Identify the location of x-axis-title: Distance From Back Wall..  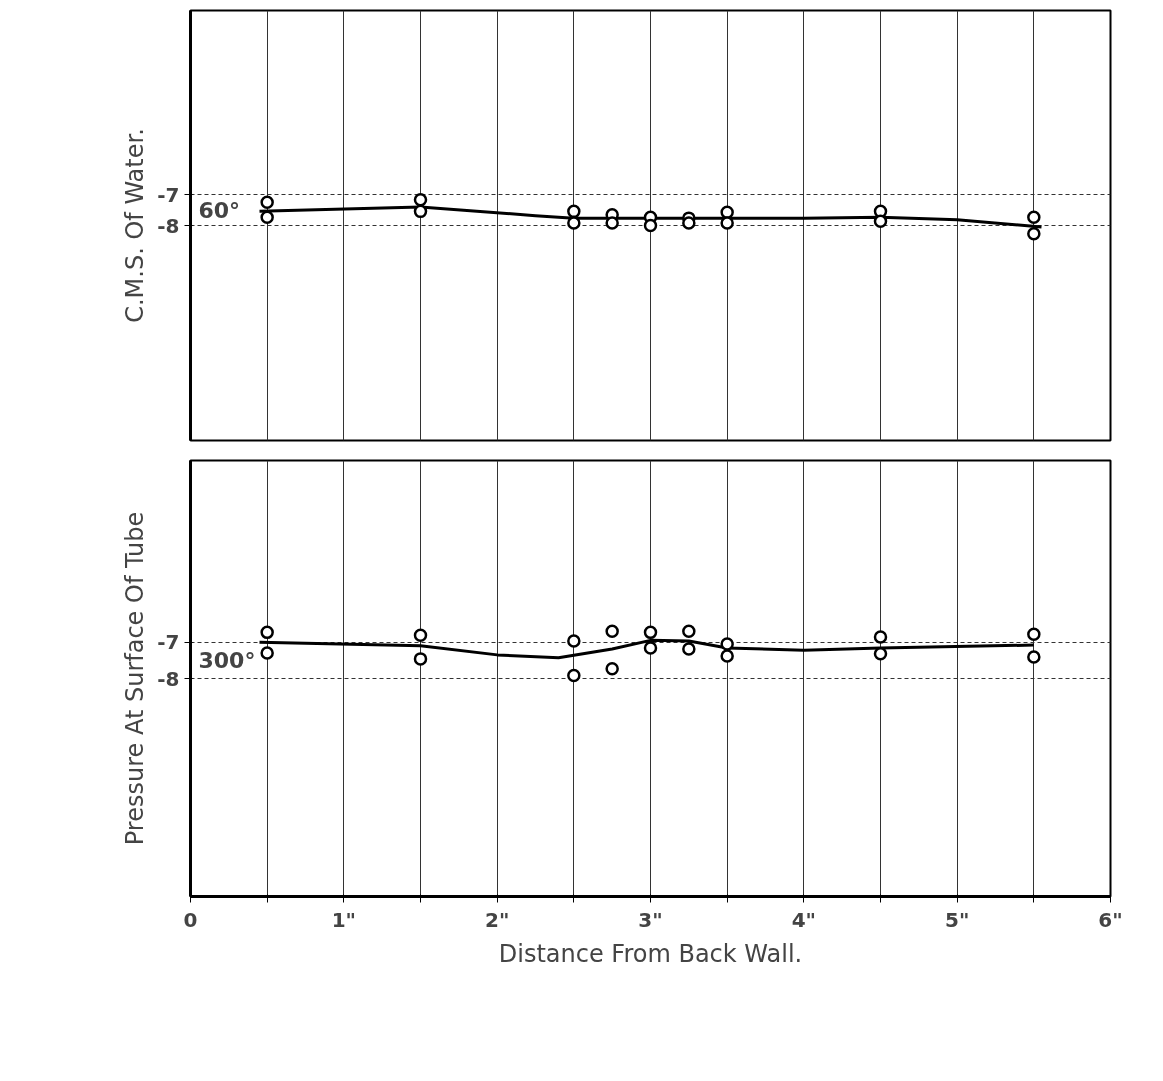
(650, 953).